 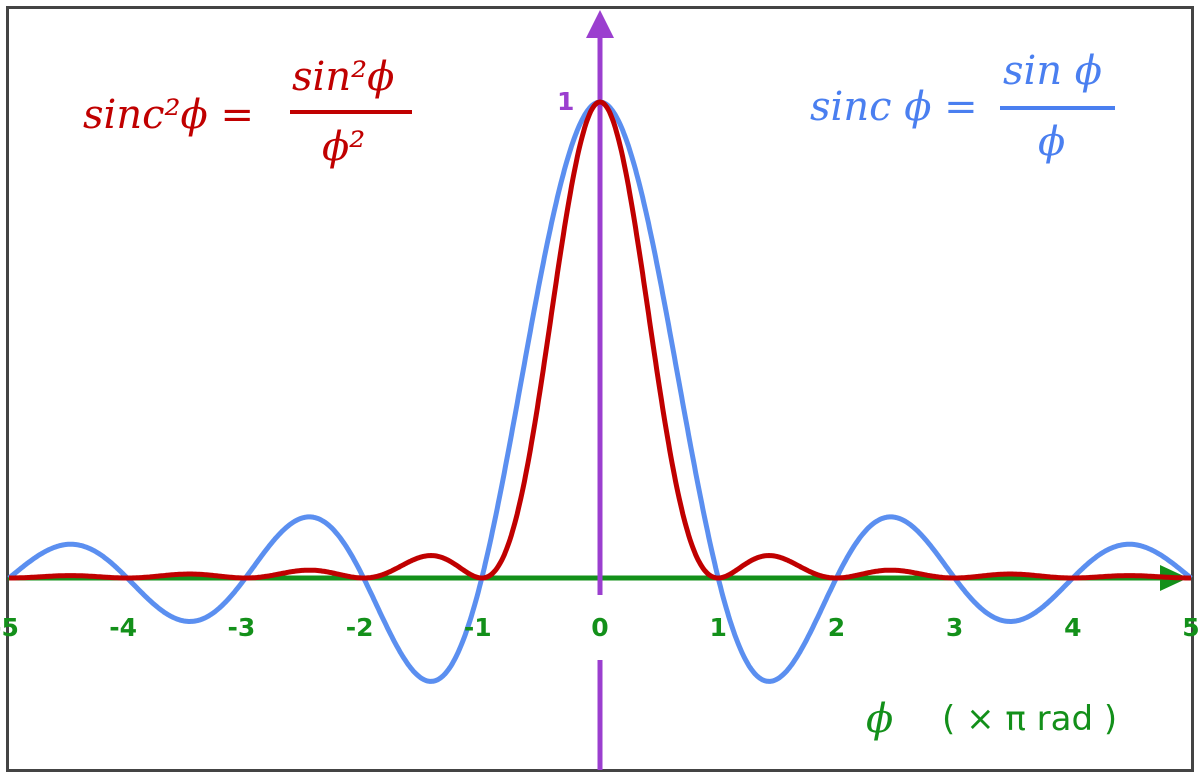 I want to click on x-tick-label: 2, so click(x=836, y=627).